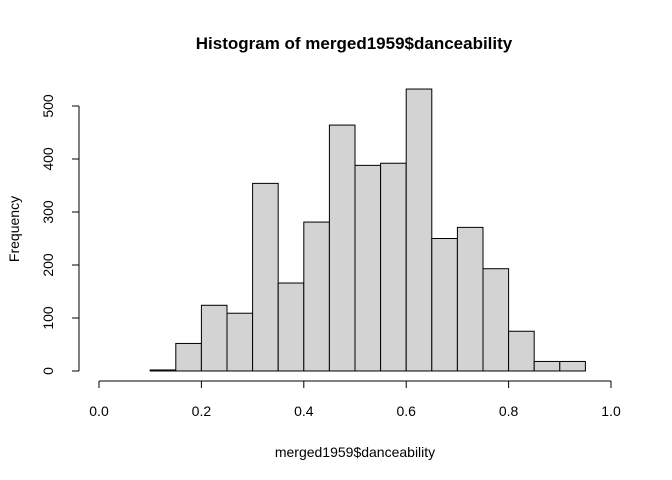 The height and width of the screenshot is (480, 672). What do you see at coordinates (99, 411) in the screenshot?
I see `x-tick-label-0: 0.0` at bounding box center [99, 411].